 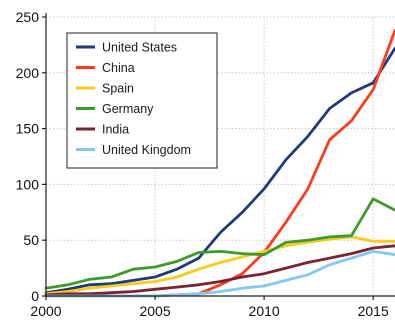 I want to click on y-tick-label-0: 0, so click(x=35, y=296).